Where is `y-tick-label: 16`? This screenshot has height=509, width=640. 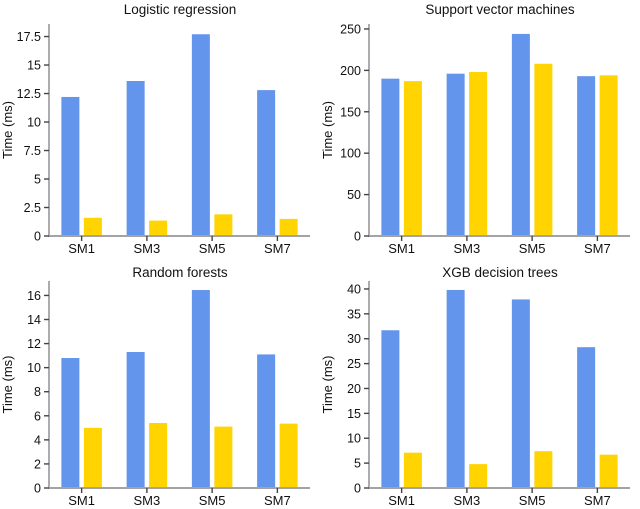
y-tick-label: 16 is located at coordinates (34, 296).